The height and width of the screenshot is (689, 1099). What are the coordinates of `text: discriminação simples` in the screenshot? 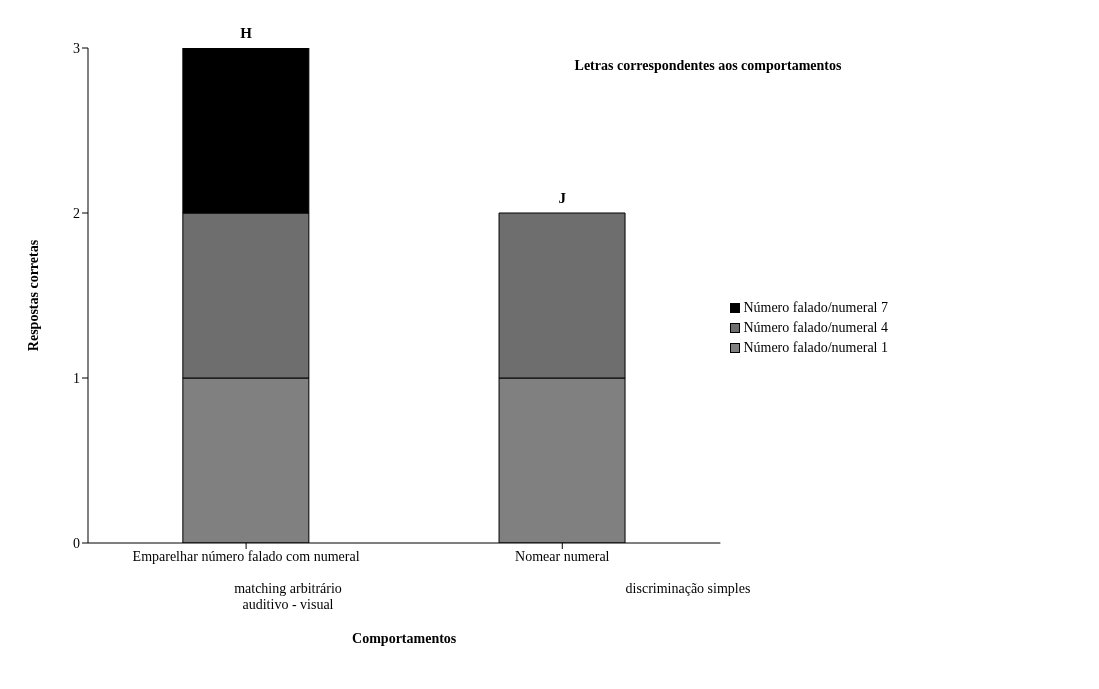 It's located at (688, 589).